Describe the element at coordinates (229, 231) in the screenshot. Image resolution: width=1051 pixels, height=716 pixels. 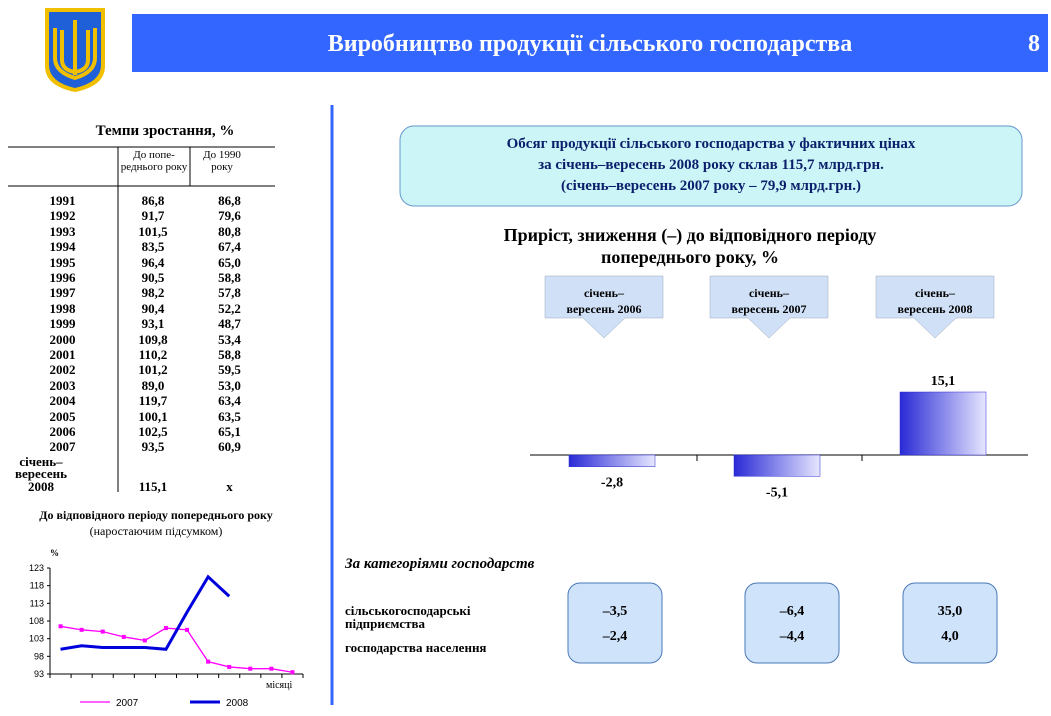
I see `table-cell: 80,8` at that location.